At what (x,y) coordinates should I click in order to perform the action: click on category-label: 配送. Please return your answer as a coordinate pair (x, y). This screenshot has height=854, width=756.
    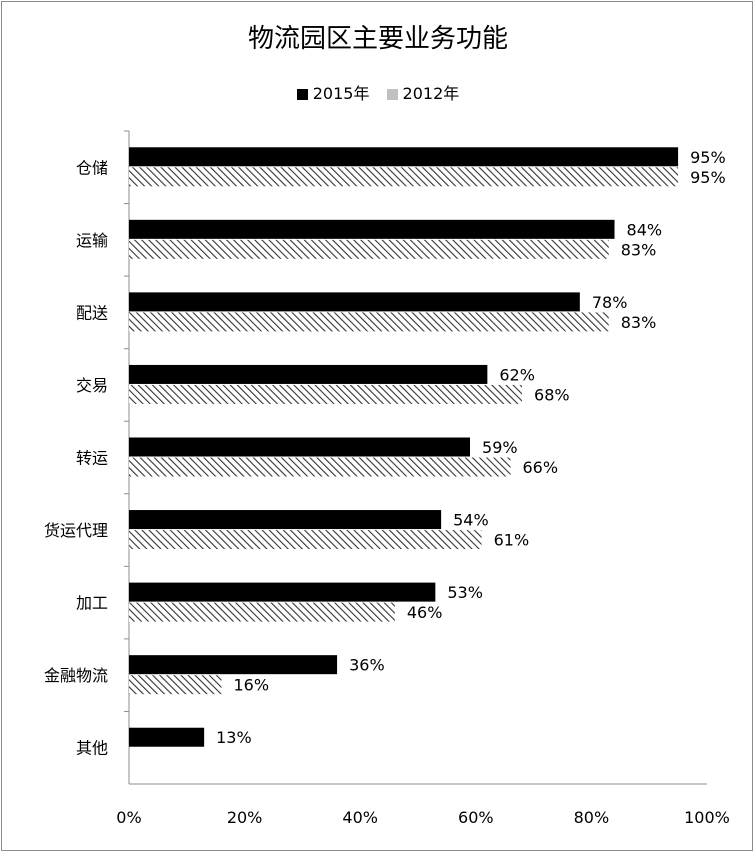
    Looking at the image, I should click on (92, 312).